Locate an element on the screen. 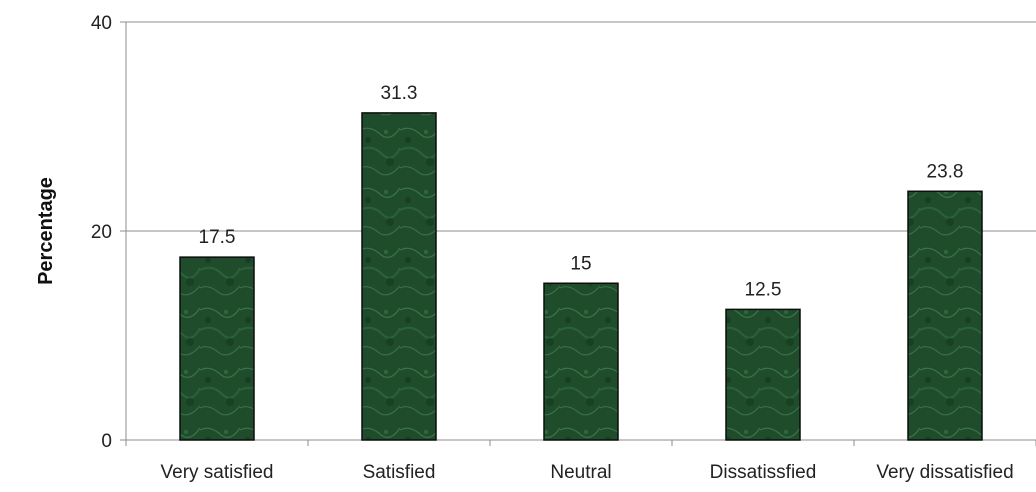  y-tick-label: 20 is located at coordinates (101, 232).